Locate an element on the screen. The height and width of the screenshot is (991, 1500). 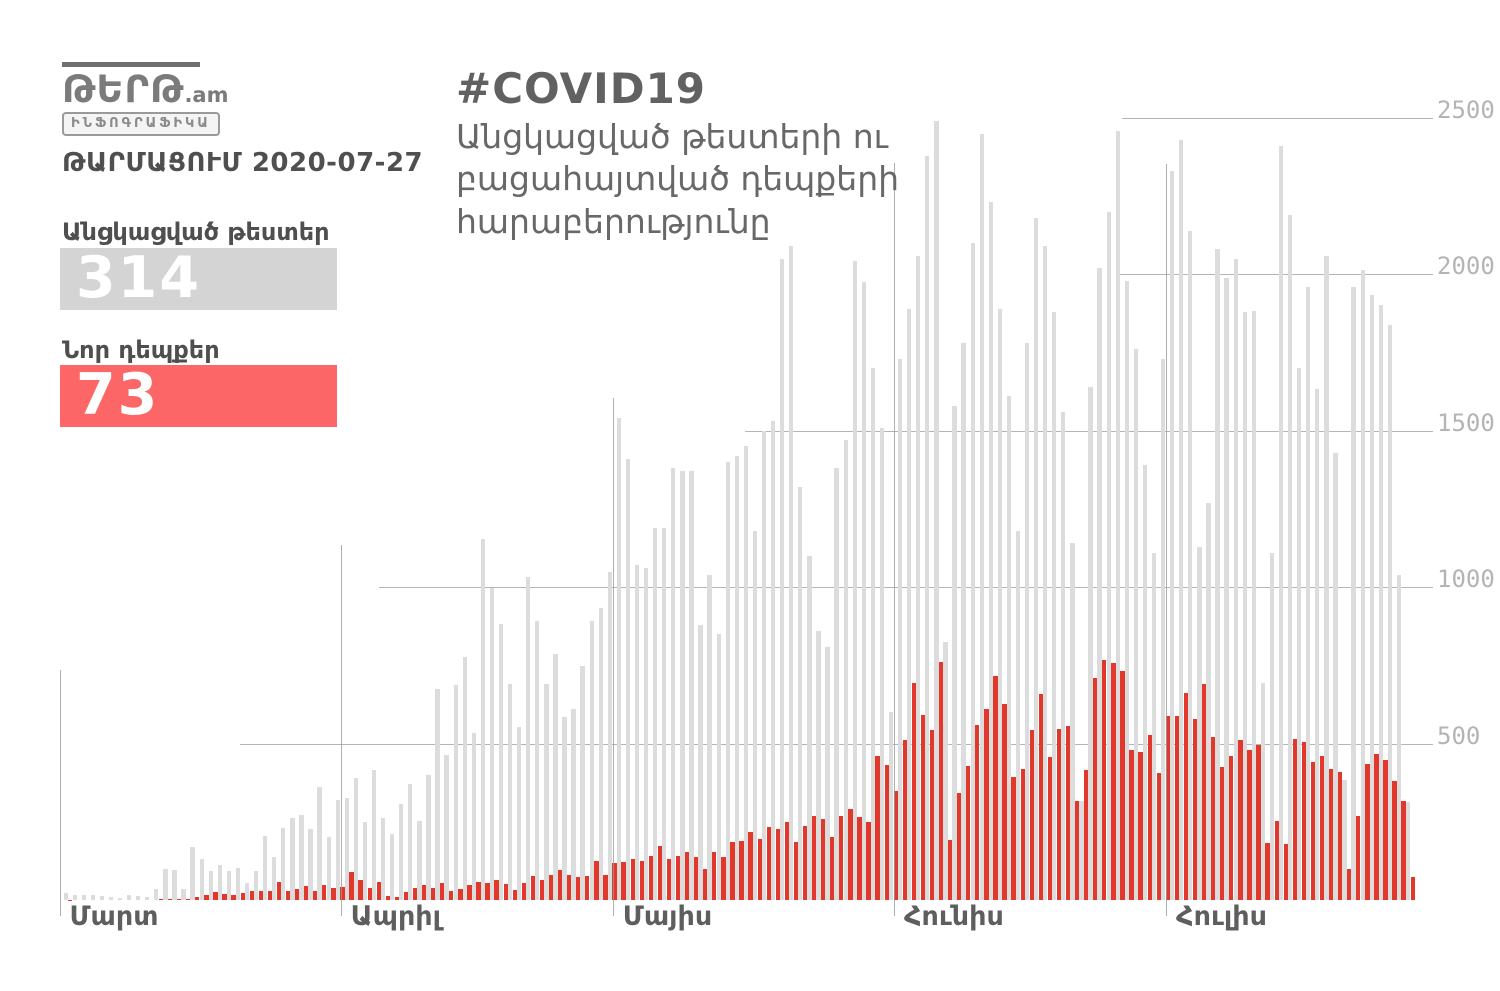
hashtag-title: #COVID19 is located at coordinates (581, 88).